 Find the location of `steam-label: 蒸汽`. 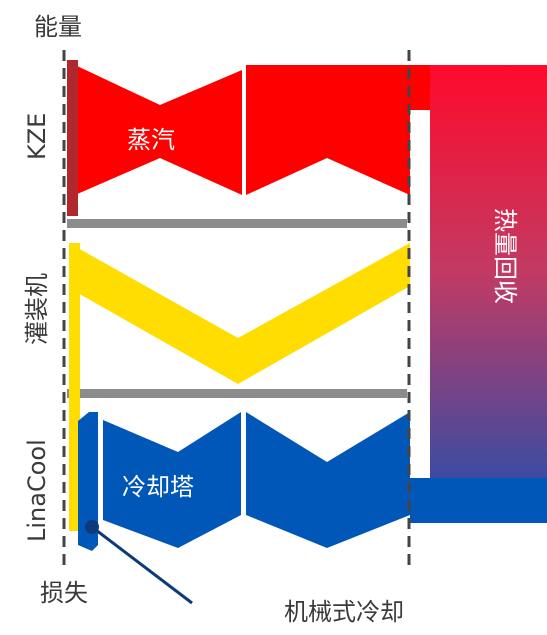

steam-label: 蒸汽 is located at coordinates (151, 140).